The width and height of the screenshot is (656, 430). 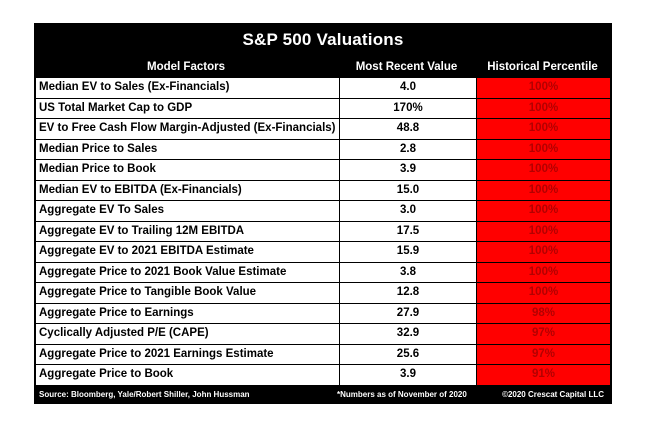 I want to click on factor-cell: US Total Market Cap to GDP, so click(x=188, y=108).